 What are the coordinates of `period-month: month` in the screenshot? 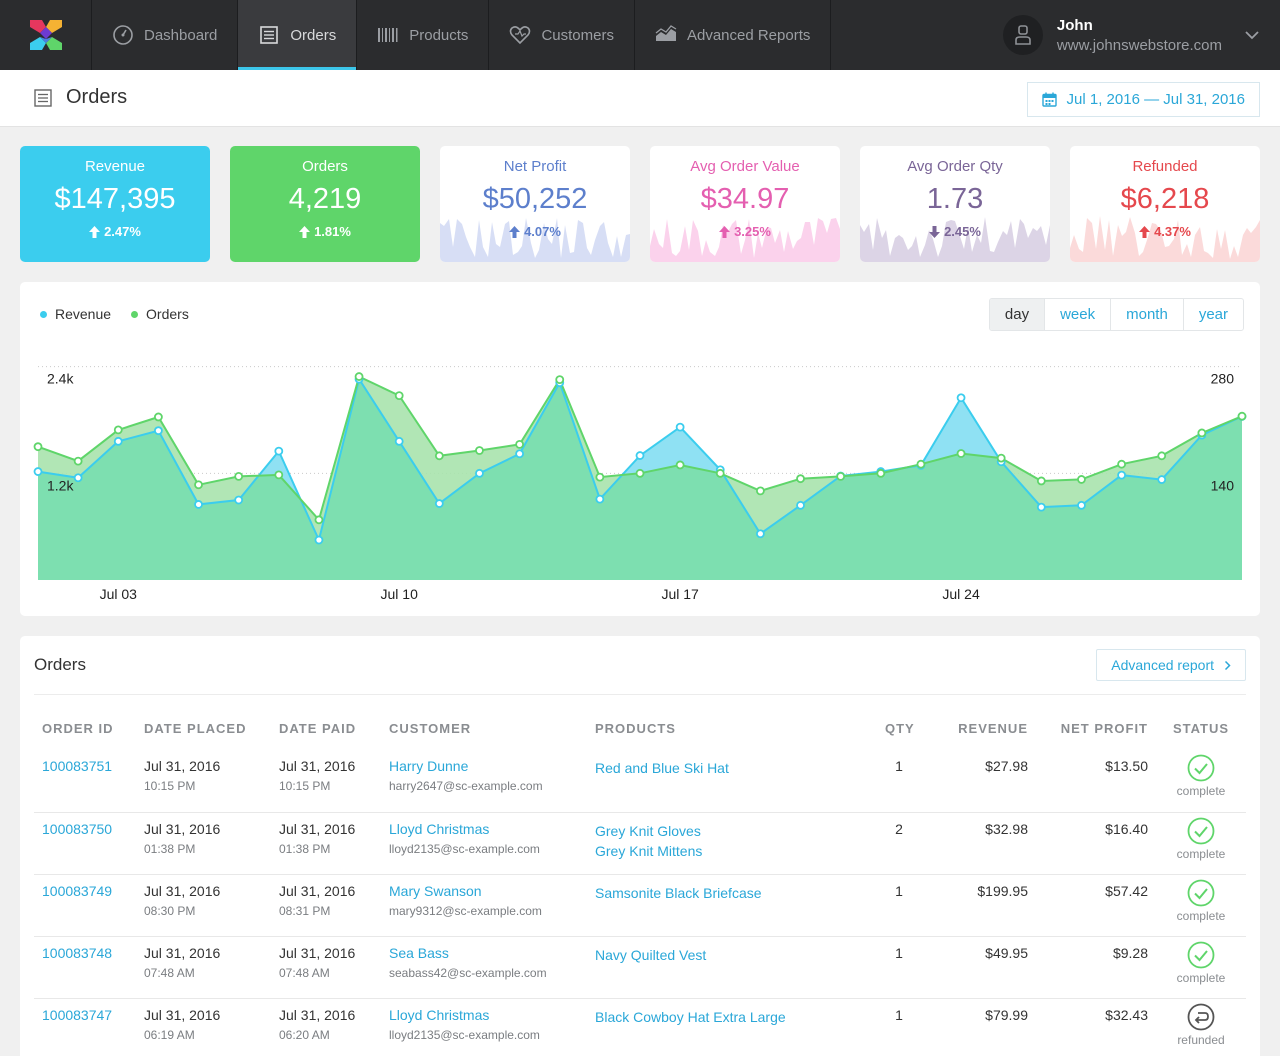 It's located at (1146, 314).